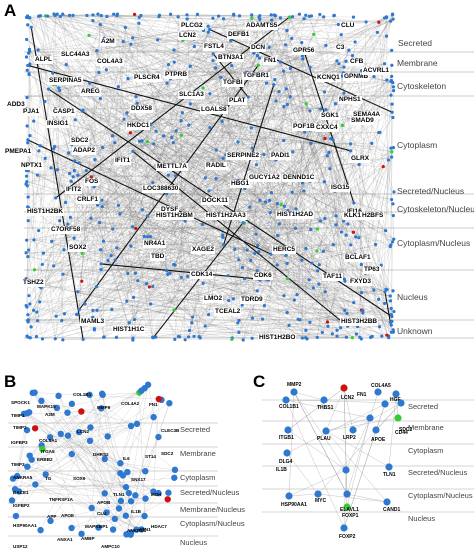 The image size is (474, 552). I want to click on gene-label: GUCY1A2, so click(264, 178).